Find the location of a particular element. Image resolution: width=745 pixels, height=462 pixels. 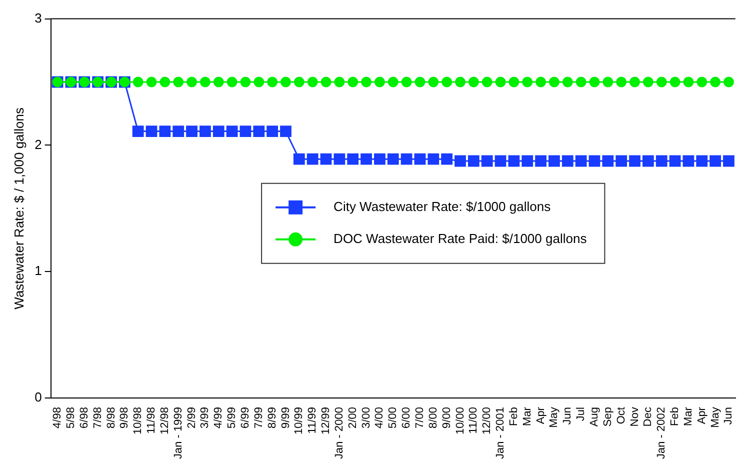

x-tick-label: 7/00 is located at coordinates (420, 417).